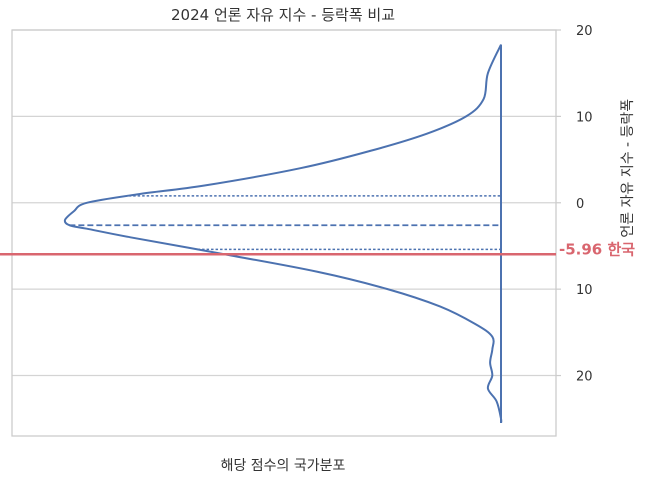  What do you see at coordinates (317, 249) in the screenshot?
I see `reference-group: -5.96 한국` at bounding box center [317, 249].